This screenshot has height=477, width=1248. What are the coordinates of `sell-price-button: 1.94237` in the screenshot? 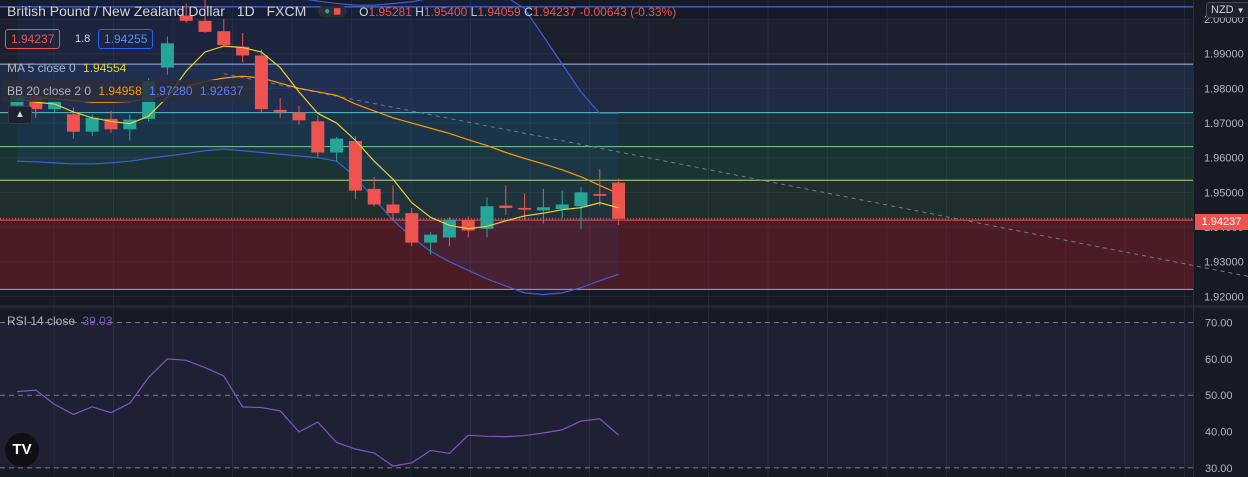 It's located at (33, 39).